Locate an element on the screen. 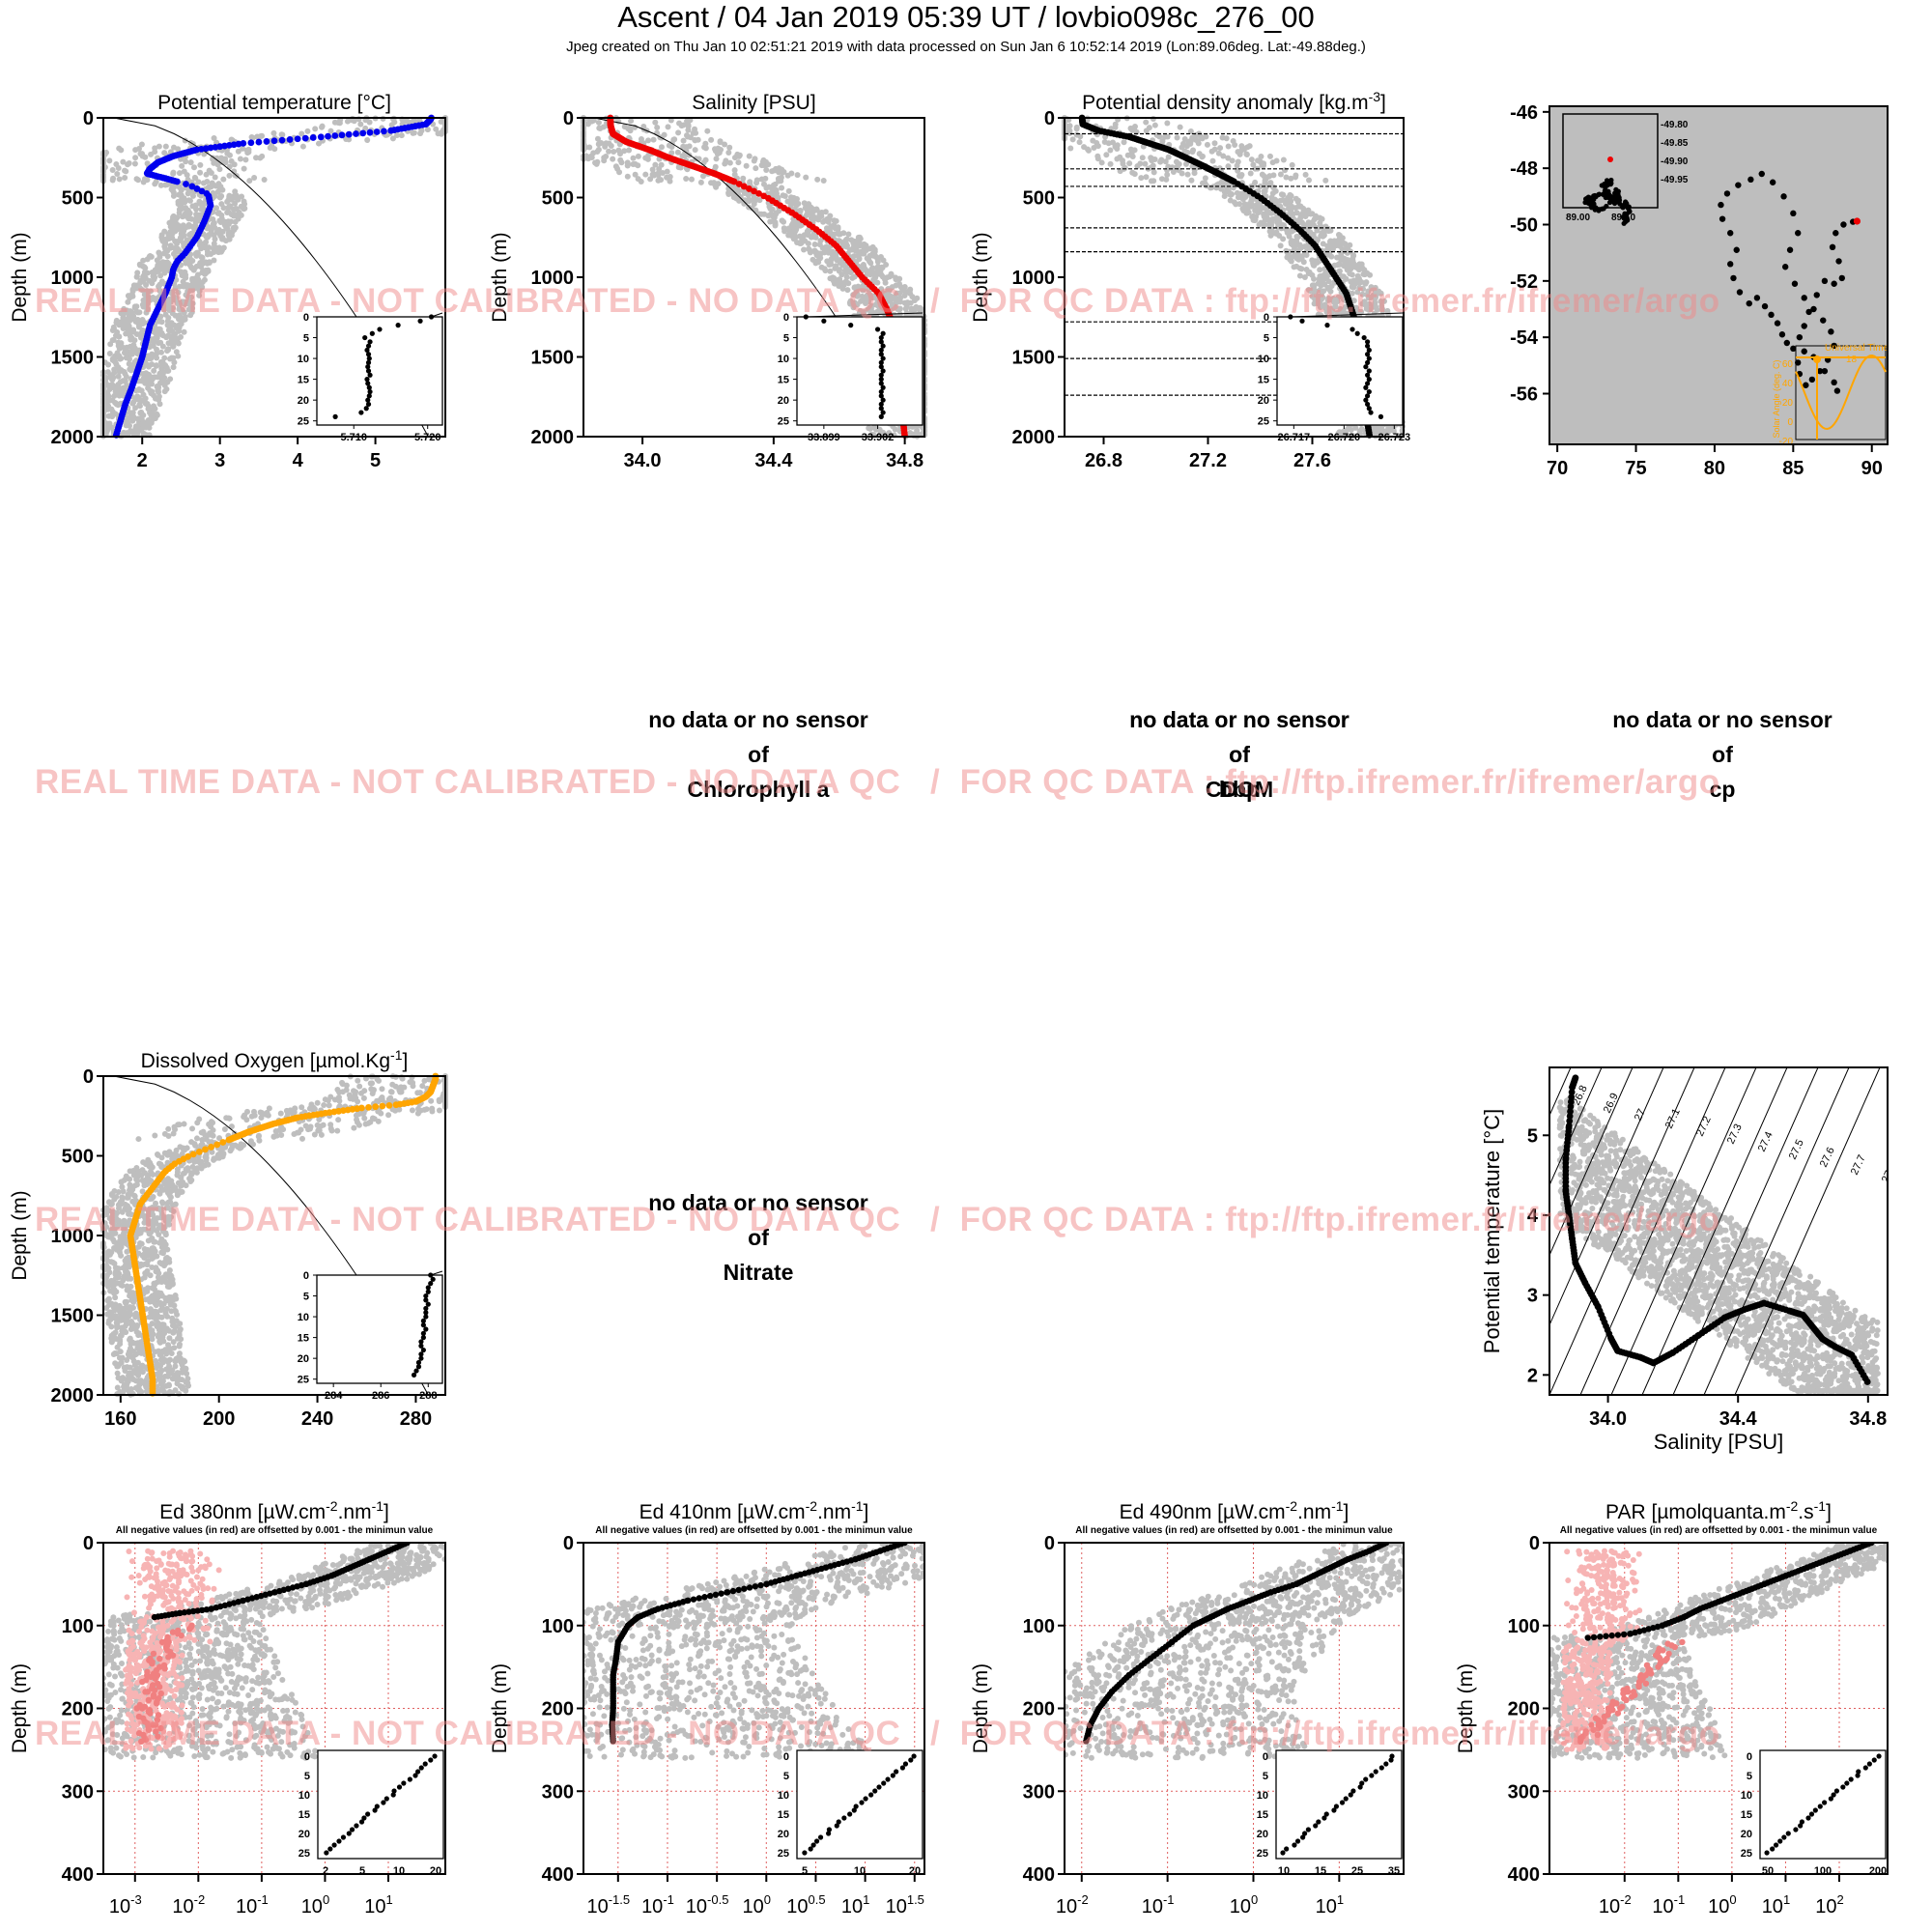 Image resolution: width=1932 pixels, height=1932 pixels. inset-y-tick-label: 20 is located at coordinates (303, 401).